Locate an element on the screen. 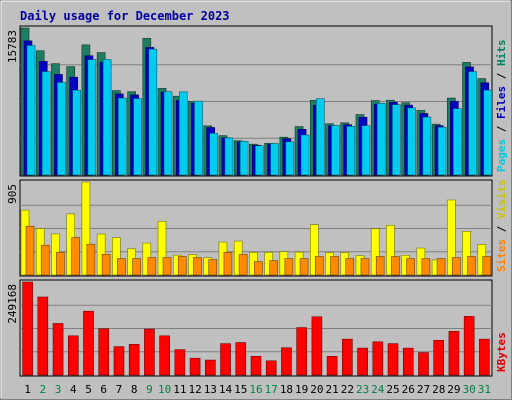 The width and height of the screenshot is (512, 400). x-tick-label: 4 is located at coordinates (73, 389).